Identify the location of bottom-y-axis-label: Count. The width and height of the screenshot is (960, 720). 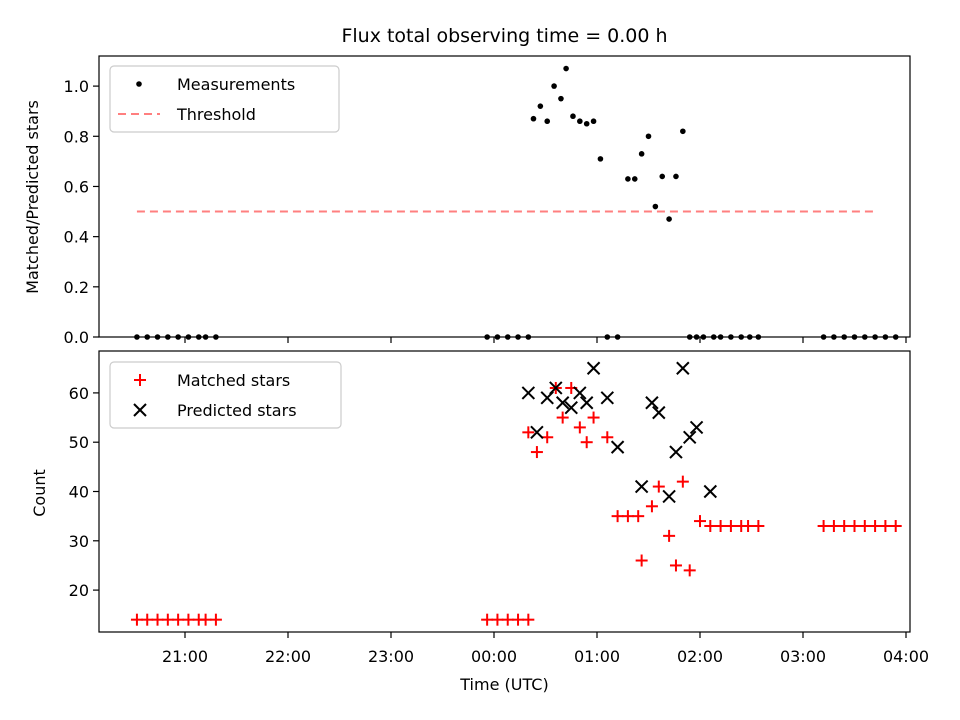
(39, 493).